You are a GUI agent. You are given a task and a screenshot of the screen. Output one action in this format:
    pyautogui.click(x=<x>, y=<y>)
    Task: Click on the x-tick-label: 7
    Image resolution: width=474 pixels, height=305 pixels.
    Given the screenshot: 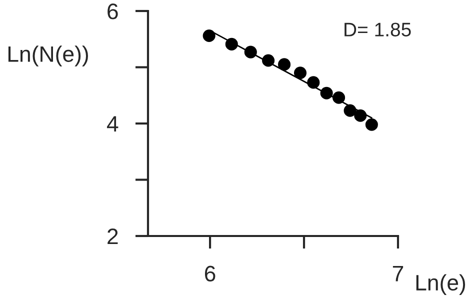 What is the action you would take?
    pyautogui.click(x=398, y=274)
    